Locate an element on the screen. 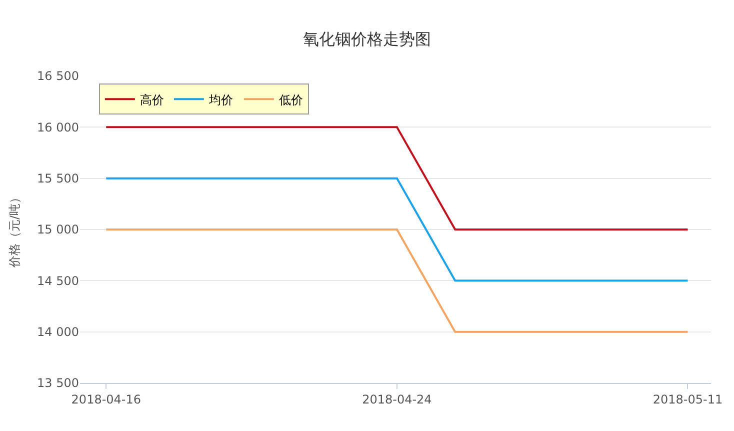  x-tick-label: 2018-04-16 is located at coordinates (106, 399).